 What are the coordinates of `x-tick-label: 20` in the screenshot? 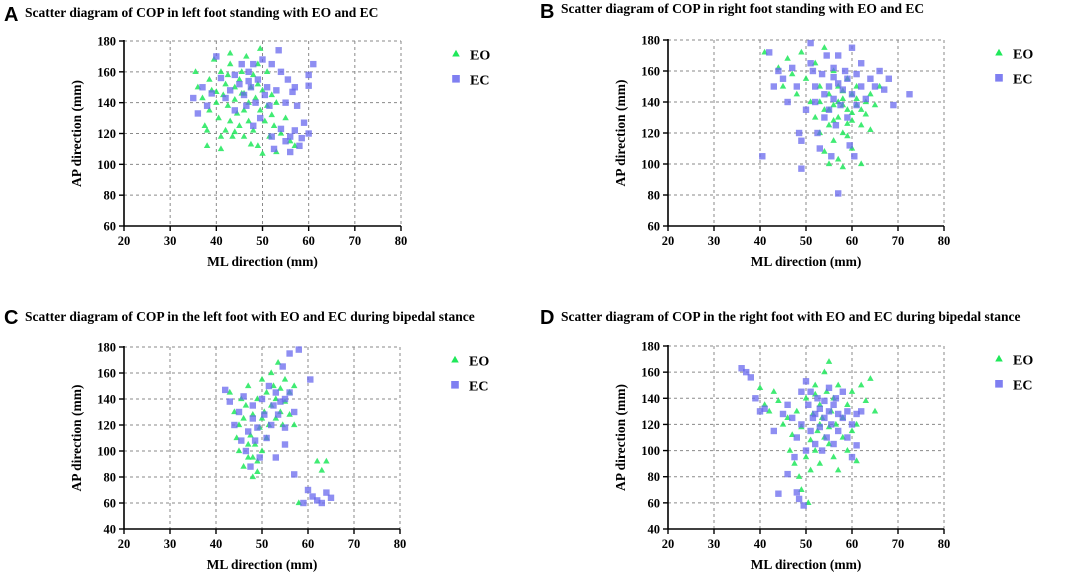 It's located at (668, 241).